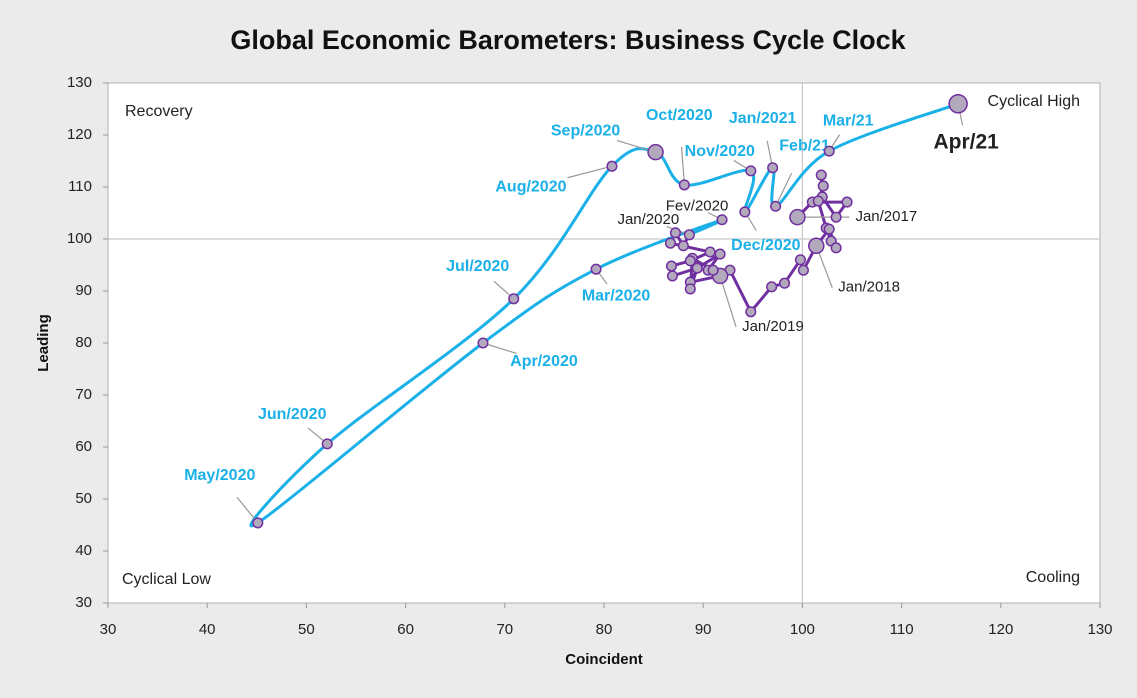  What do you see at coordinates (604, 659) in the screenshot?
I see `x-axis-label: Coincident` at bounding box center [604, 659].